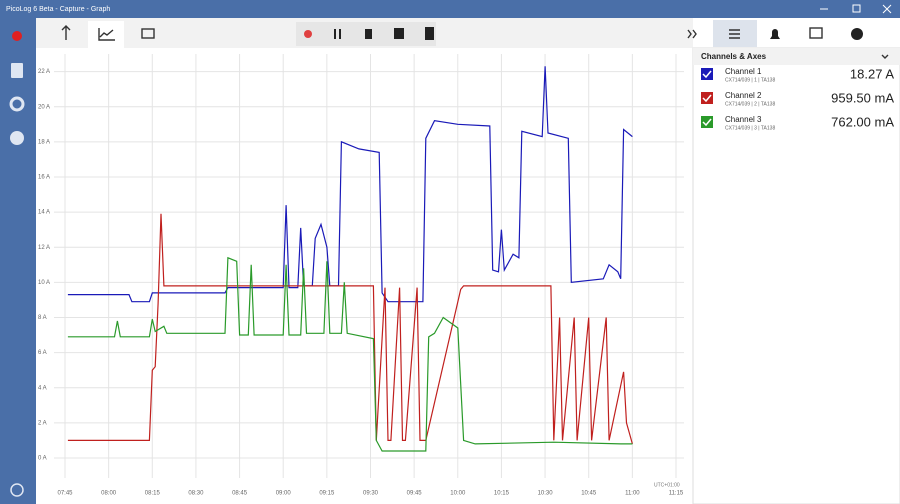  What do you see at coordinates (18, 261) in the screenshot?
I see `sidebar` at bounding box center [18, 261].